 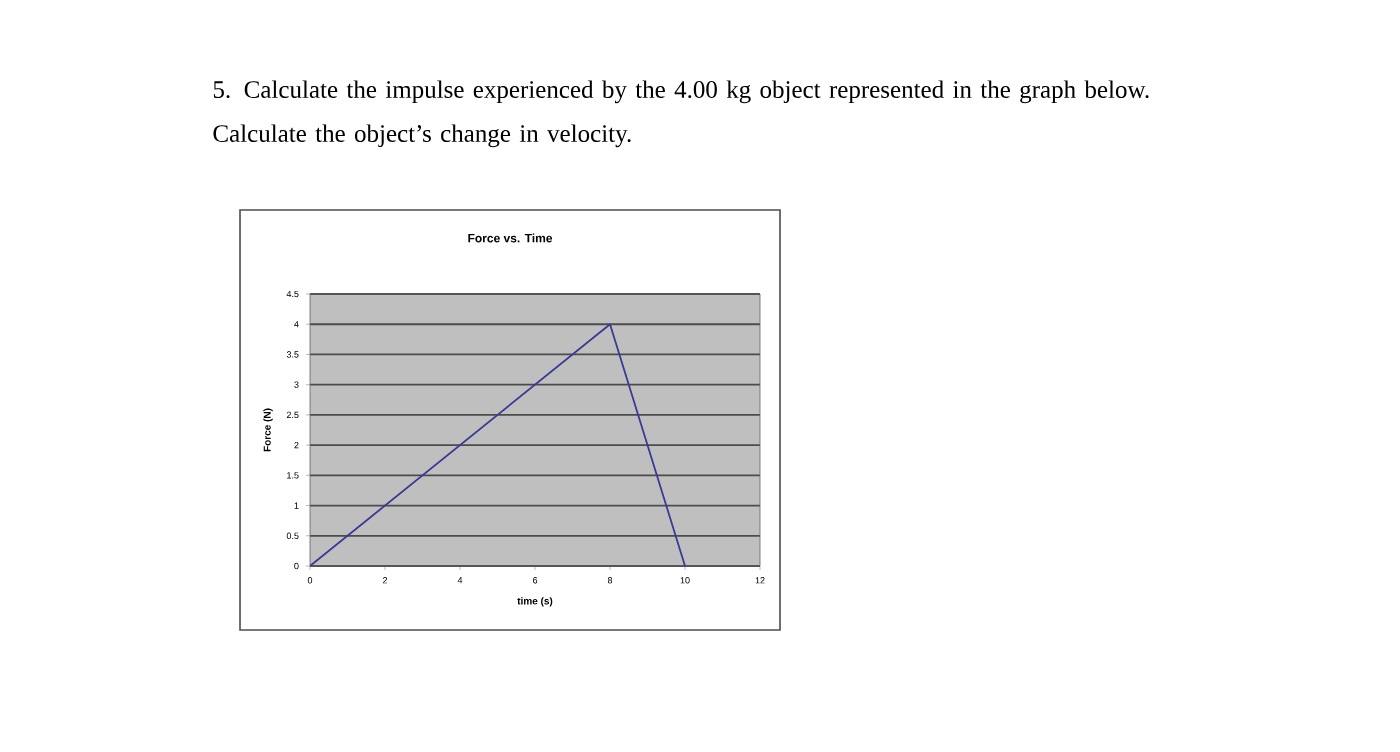 I want to click on text: 5. Calculate the impulse experienced by the 4.00 kg object represented in the graph below. Calculate the object’s change in velocity., so click(x=681, y=114).